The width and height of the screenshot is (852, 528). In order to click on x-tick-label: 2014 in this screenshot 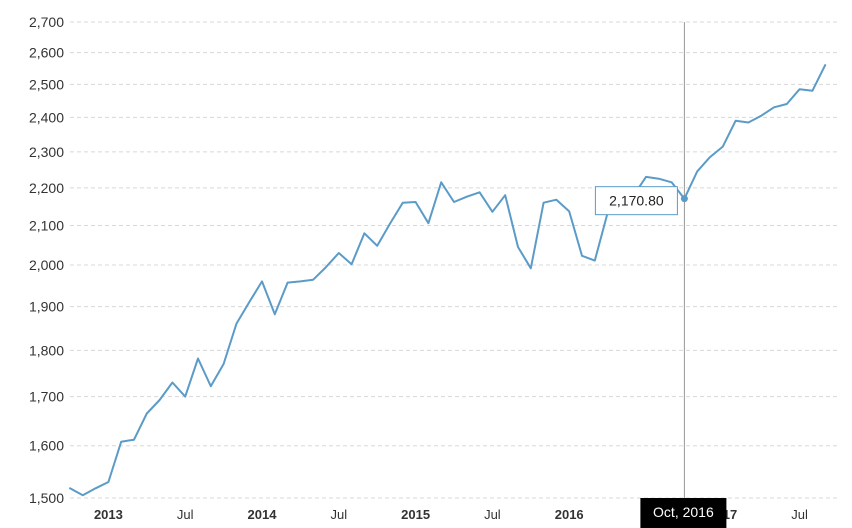, I will do `click(263, 514)`.